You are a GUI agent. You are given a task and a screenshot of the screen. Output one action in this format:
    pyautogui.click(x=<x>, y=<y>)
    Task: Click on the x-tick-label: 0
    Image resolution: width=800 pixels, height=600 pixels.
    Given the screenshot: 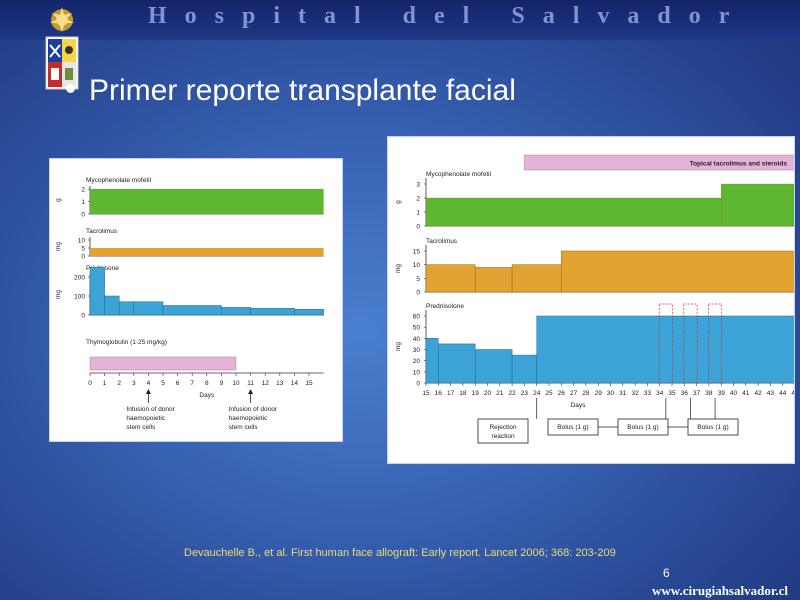 What is the action you would take?
    pyautogui.click(x=90, y=383)
    